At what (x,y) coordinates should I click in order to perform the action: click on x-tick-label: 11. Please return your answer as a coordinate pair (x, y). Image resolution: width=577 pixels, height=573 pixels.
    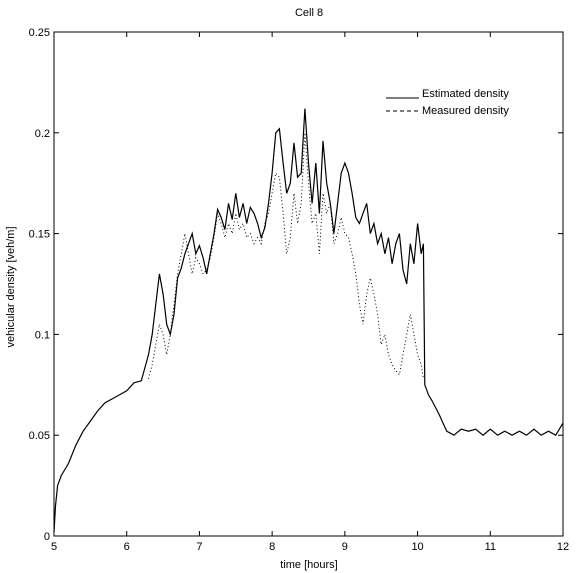
    Looking at the image, I should click on (490, 547).